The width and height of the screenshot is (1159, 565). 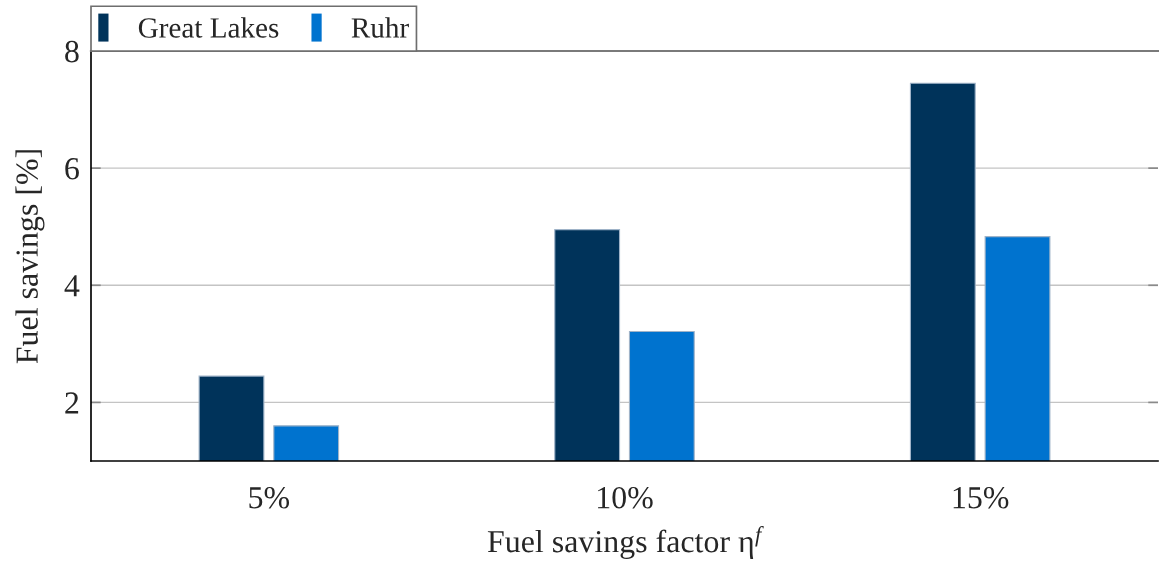 I want to click on y-tick-label: 2, so click(x=72, y=403).